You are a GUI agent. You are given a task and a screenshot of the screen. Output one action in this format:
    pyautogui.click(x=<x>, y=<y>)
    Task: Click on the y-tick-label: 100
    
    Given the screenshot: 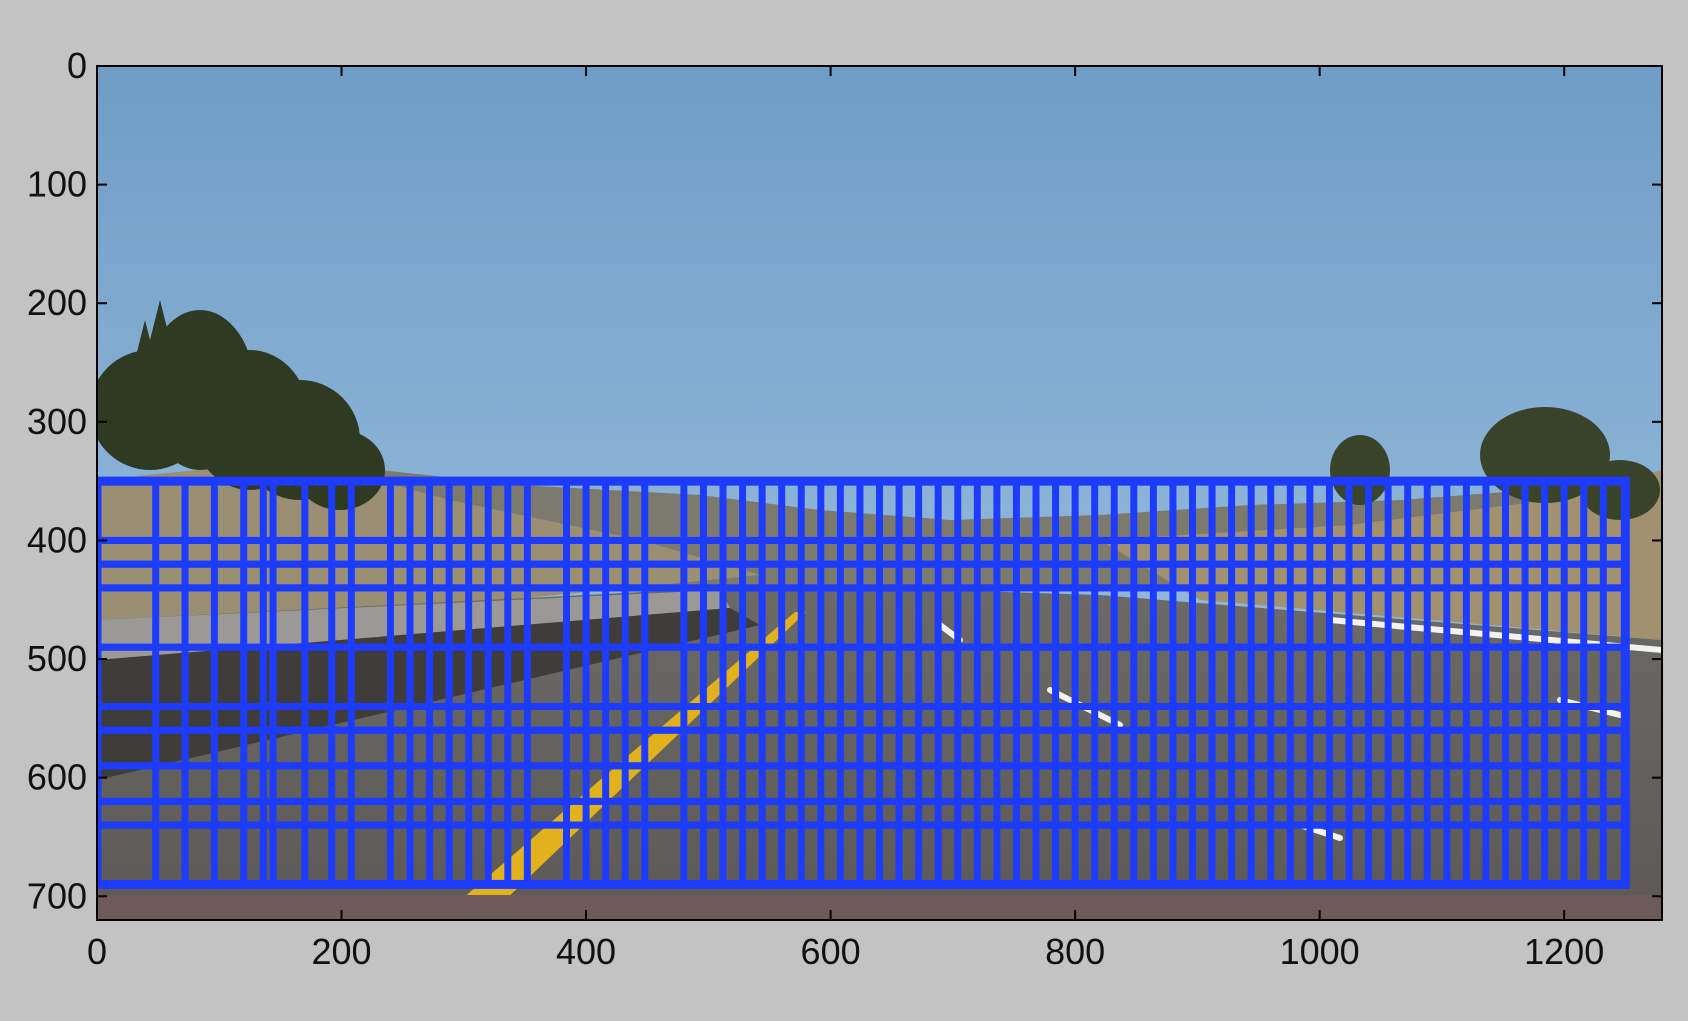 What is the action you would take?
    pyautogui.click(x=57, y=184)
    